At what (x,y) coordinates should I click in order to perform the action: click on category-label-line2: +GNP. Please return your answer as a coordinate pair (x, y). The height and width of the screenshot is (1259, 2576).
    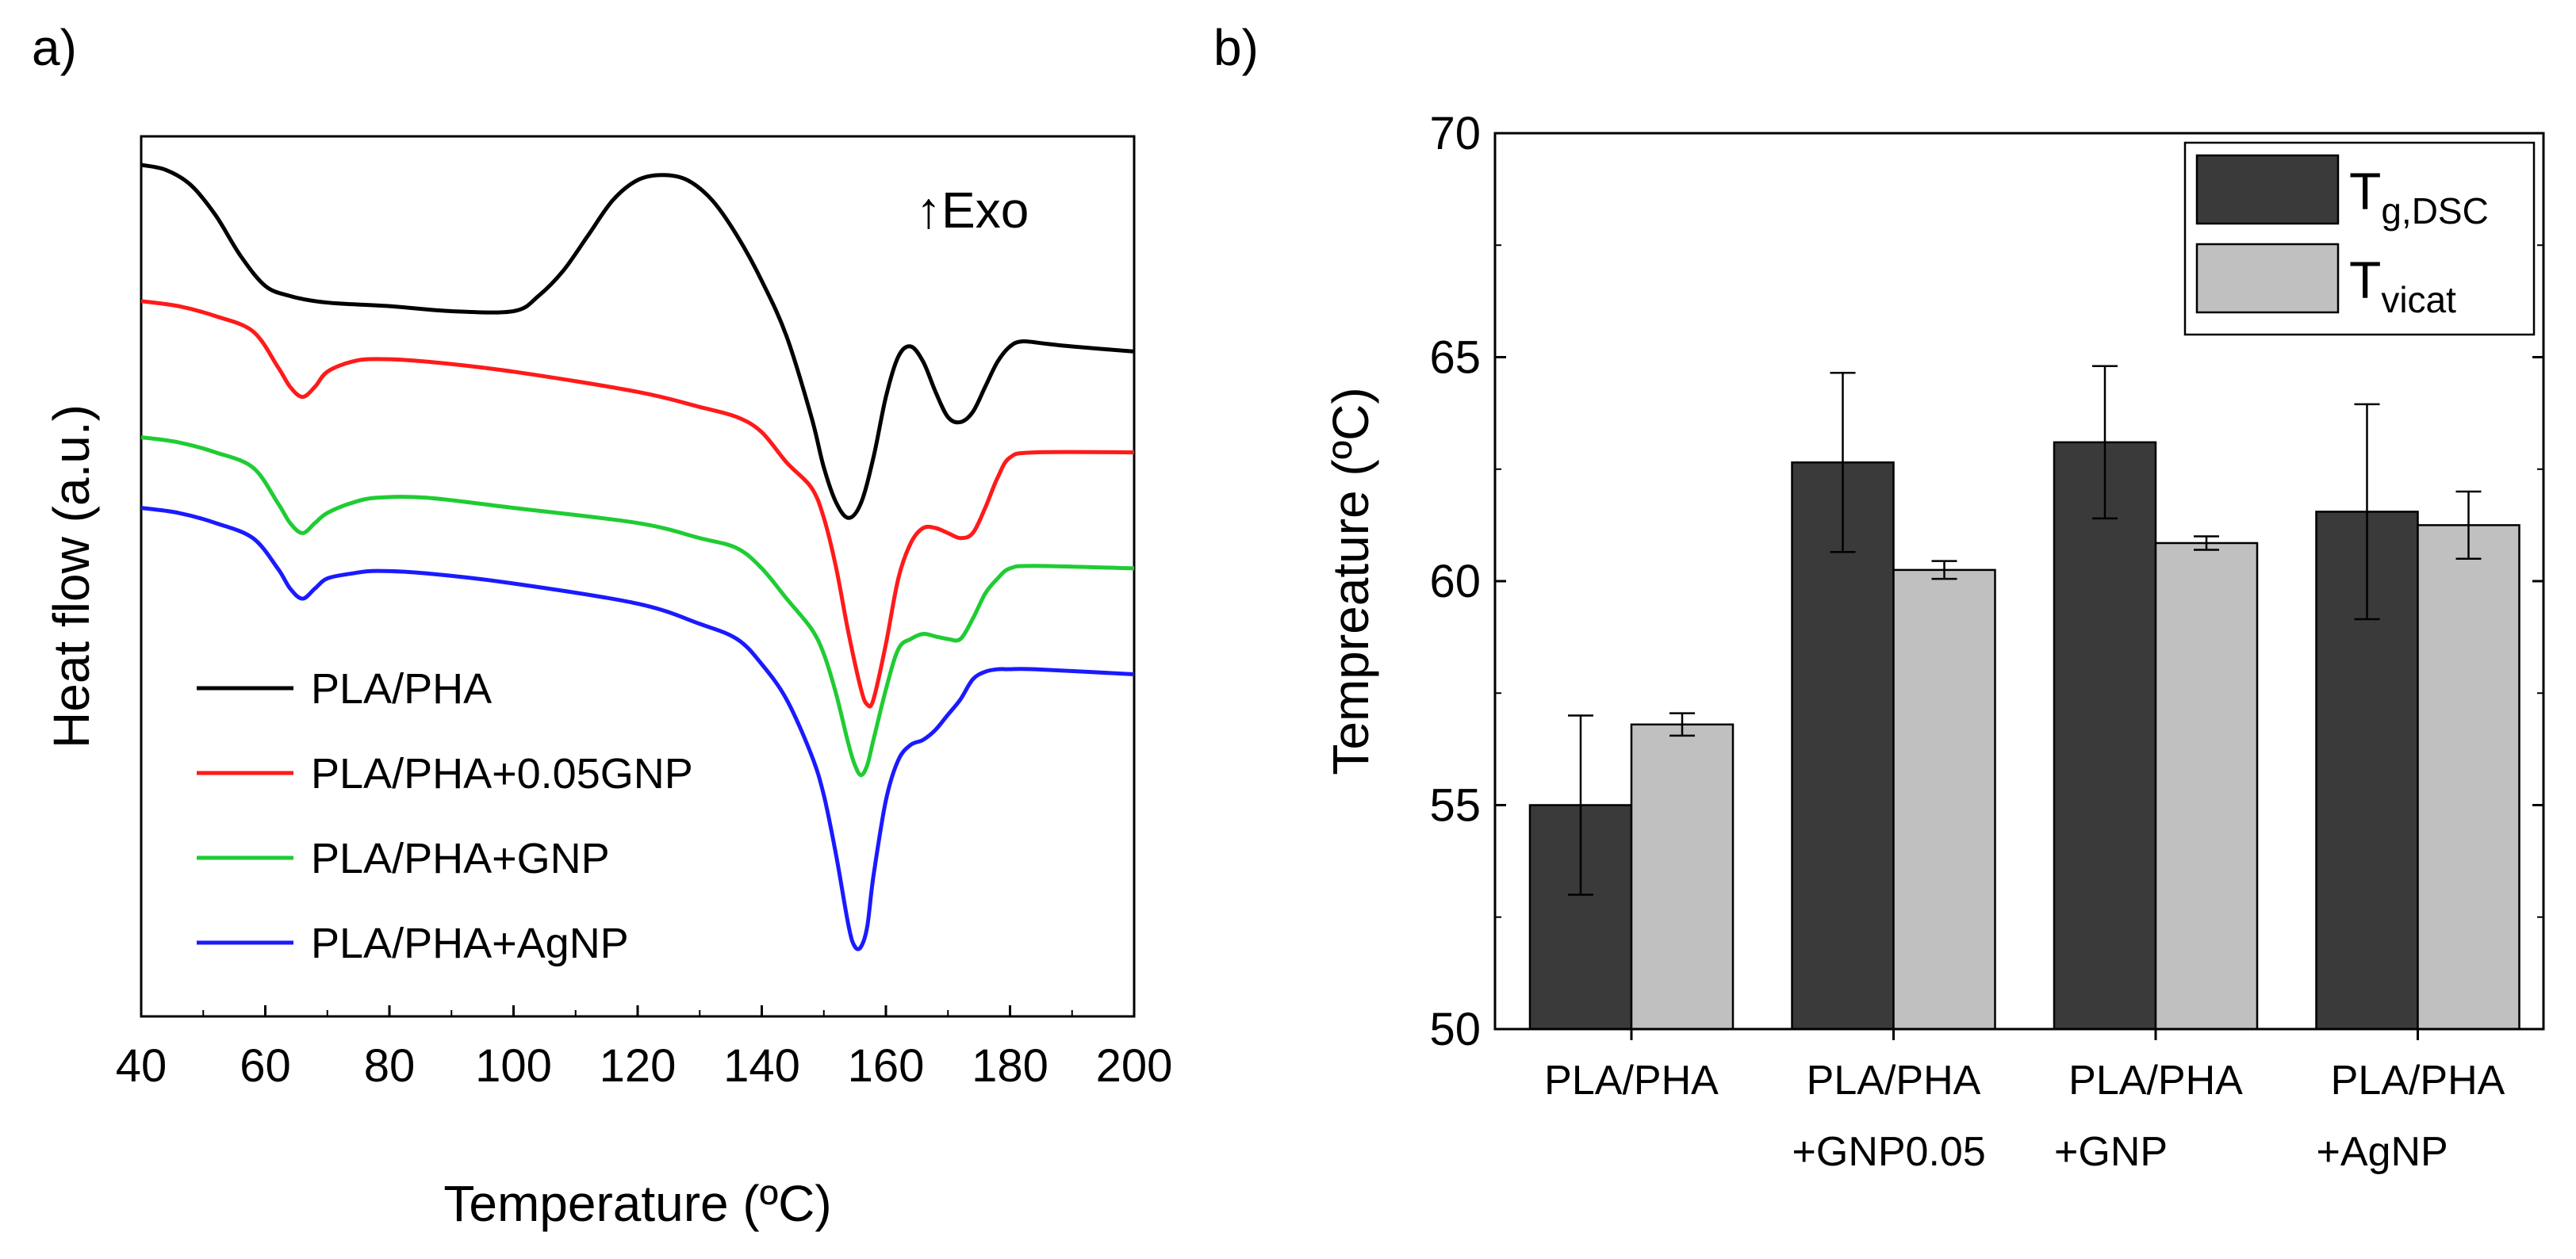
    Looking at the image, I should click on (2111, 1152).